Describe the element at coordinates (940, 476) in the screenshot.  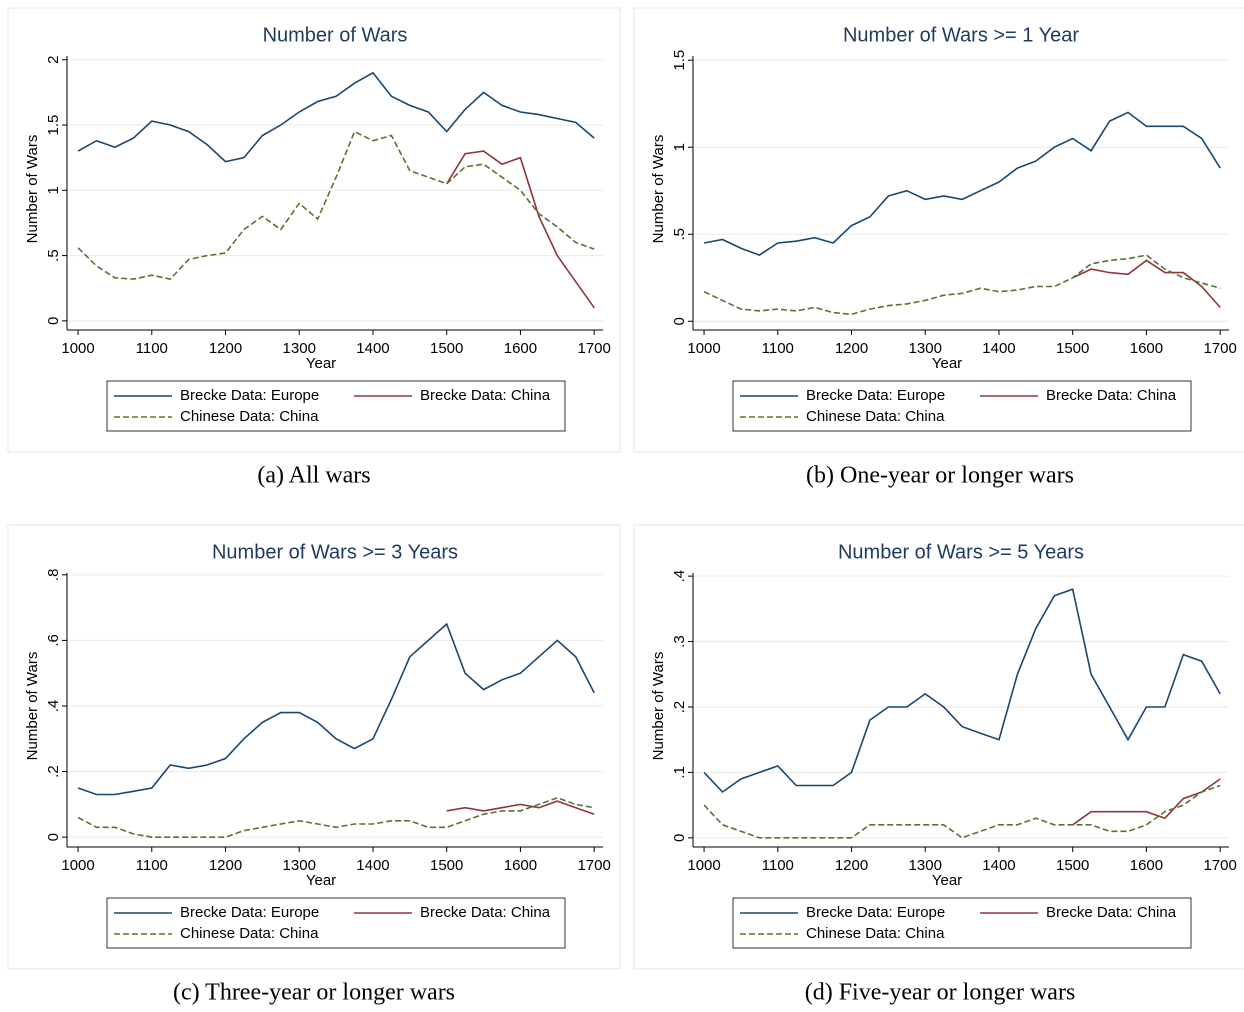
I see `caption: (b) One-year or longer wars` at that location.